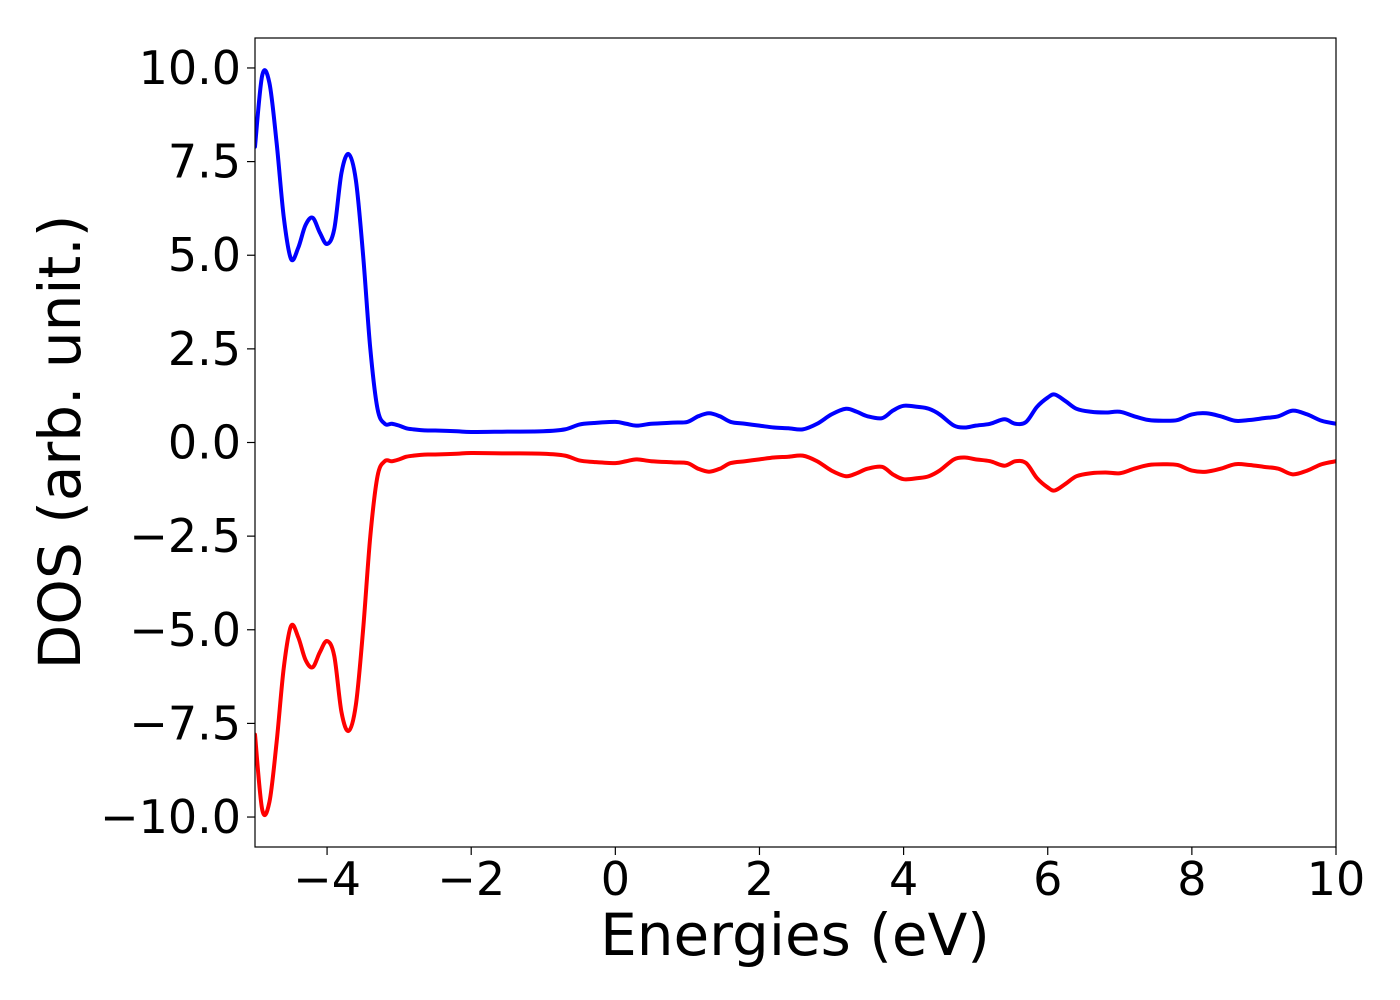  I want to click on y-tick-label: 10.0, so click(190, 68).